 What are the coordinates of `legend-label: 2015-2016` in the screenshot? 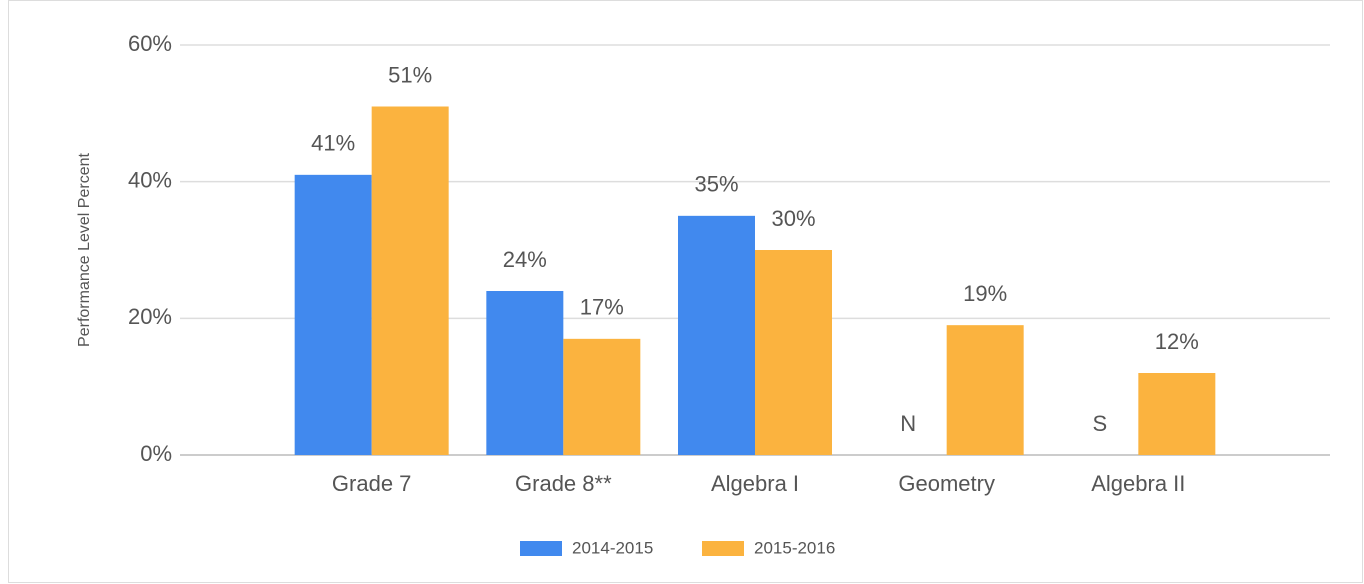 It's located at (794, 547).